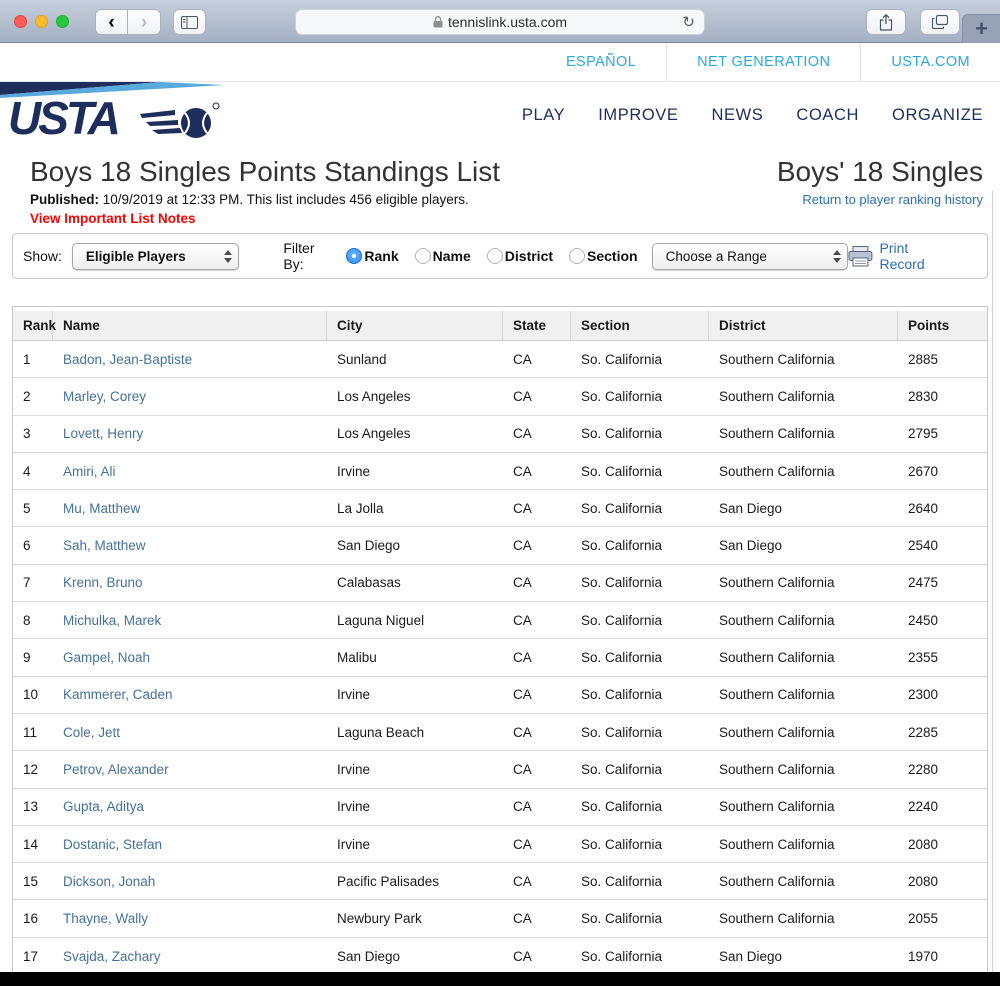 The image size is (1000, 986). I want to click on main-nav-item-coach: COACH, so click(828, 115).